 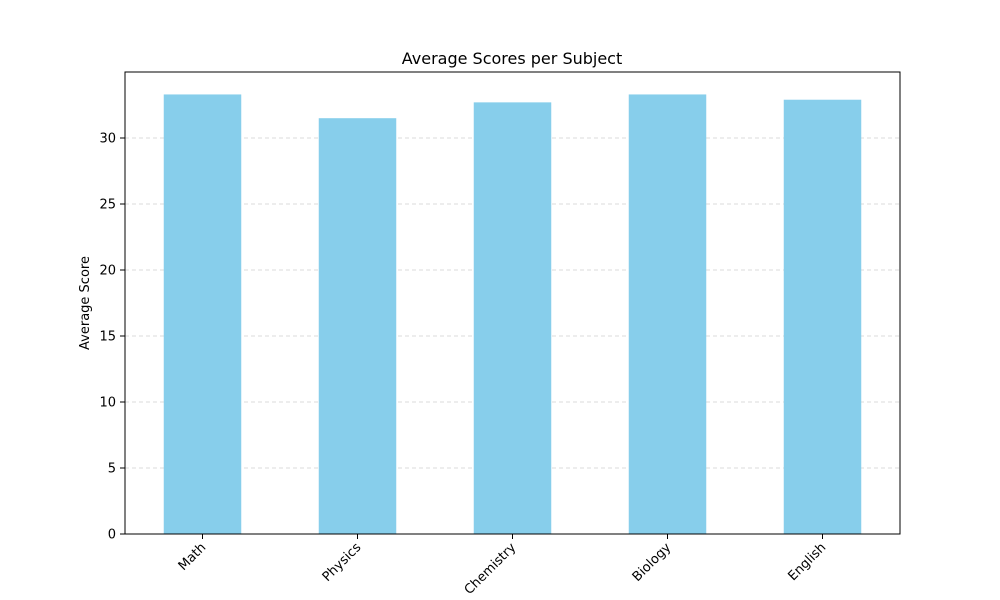 I want to click on bar-math, so click(x=202, y=314).